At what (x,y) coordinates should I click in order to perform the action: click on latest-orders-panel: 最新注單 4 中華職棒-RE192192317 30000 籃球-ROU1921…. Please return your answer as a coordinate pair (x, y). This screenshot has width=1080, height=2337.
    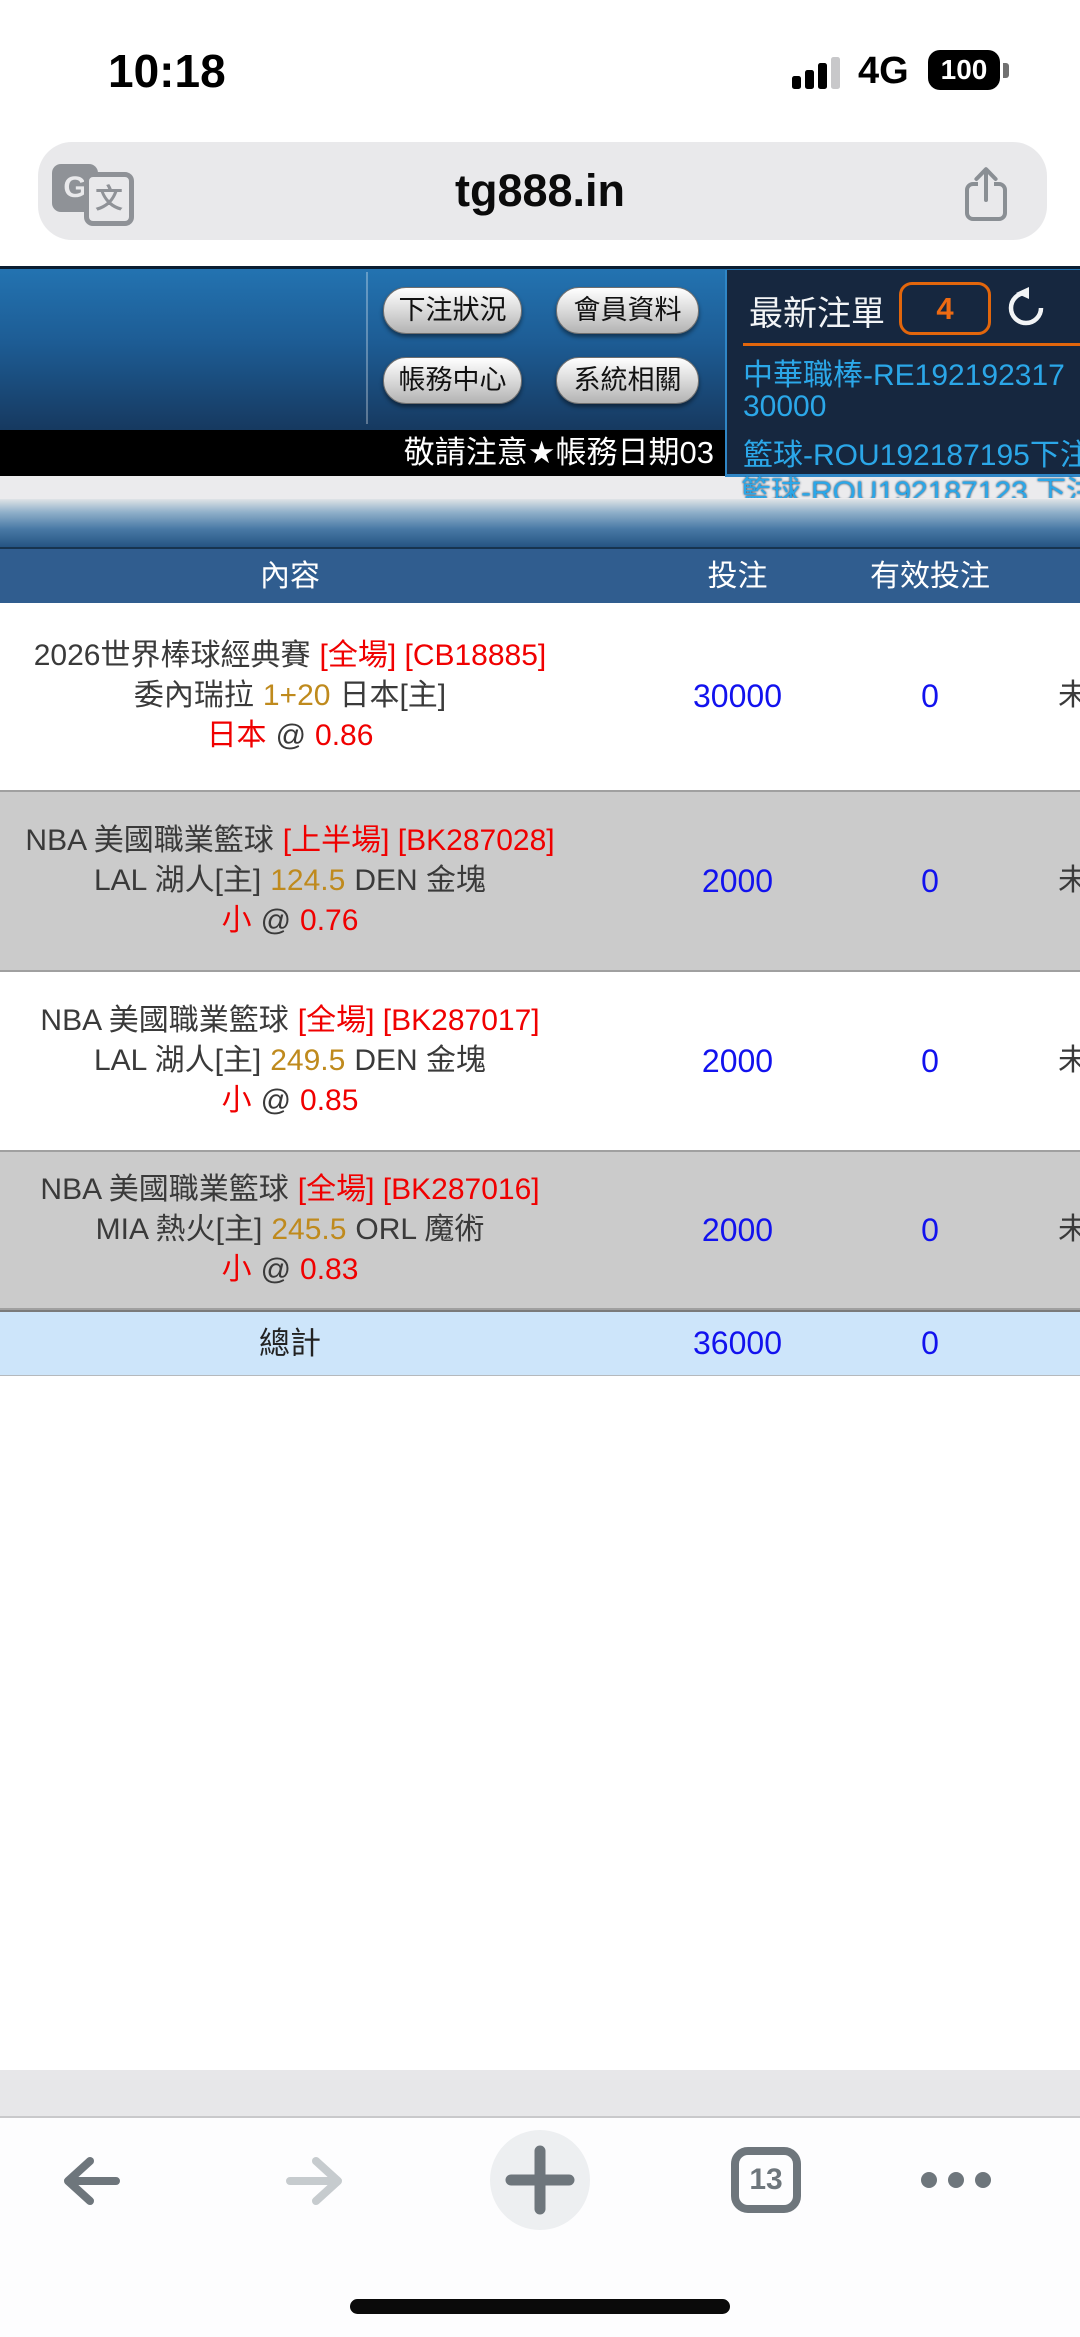
    Looking at the image, I should click on (902, 373).